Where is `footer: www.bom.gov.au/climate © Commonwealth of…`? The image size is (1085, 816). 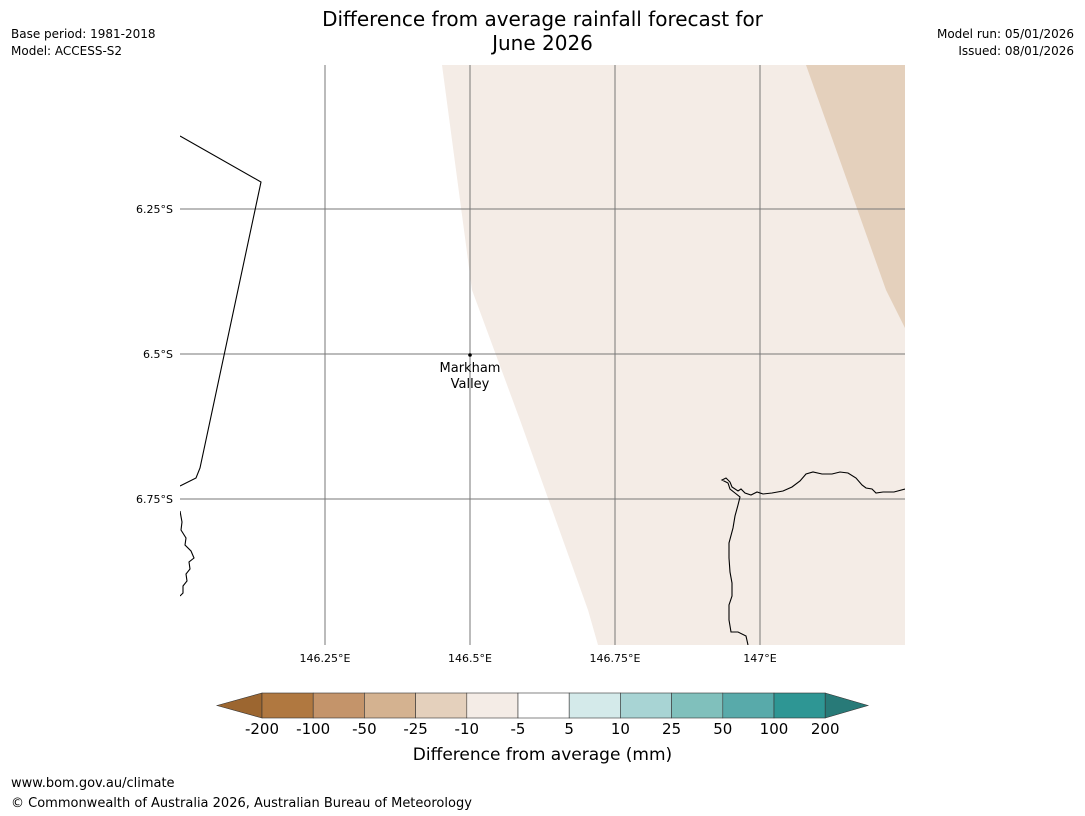 footer: www.bom.gov.au/climate © Commonwealth of… is located at coordinates (241, 794).